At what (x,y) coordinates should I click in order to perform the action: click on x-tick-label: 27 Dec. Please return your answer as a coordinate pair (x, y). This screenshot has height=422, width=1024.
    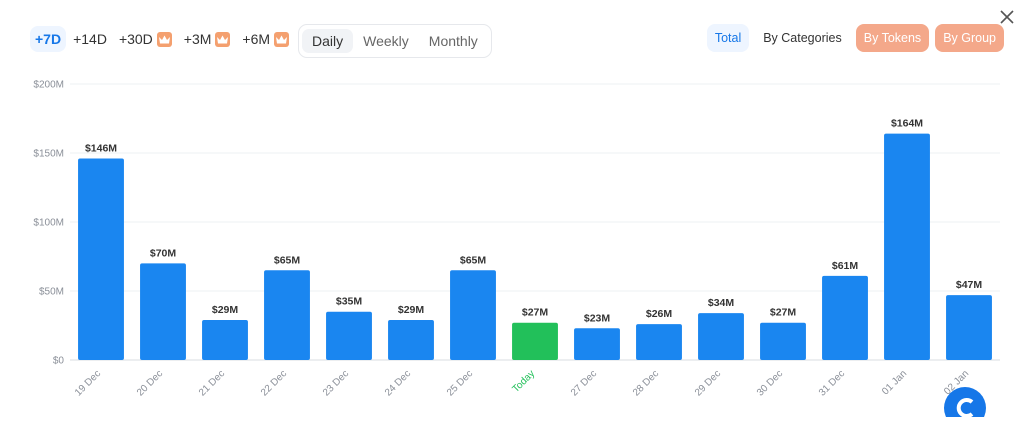
    Looking at the image, I should click on (584, 383).